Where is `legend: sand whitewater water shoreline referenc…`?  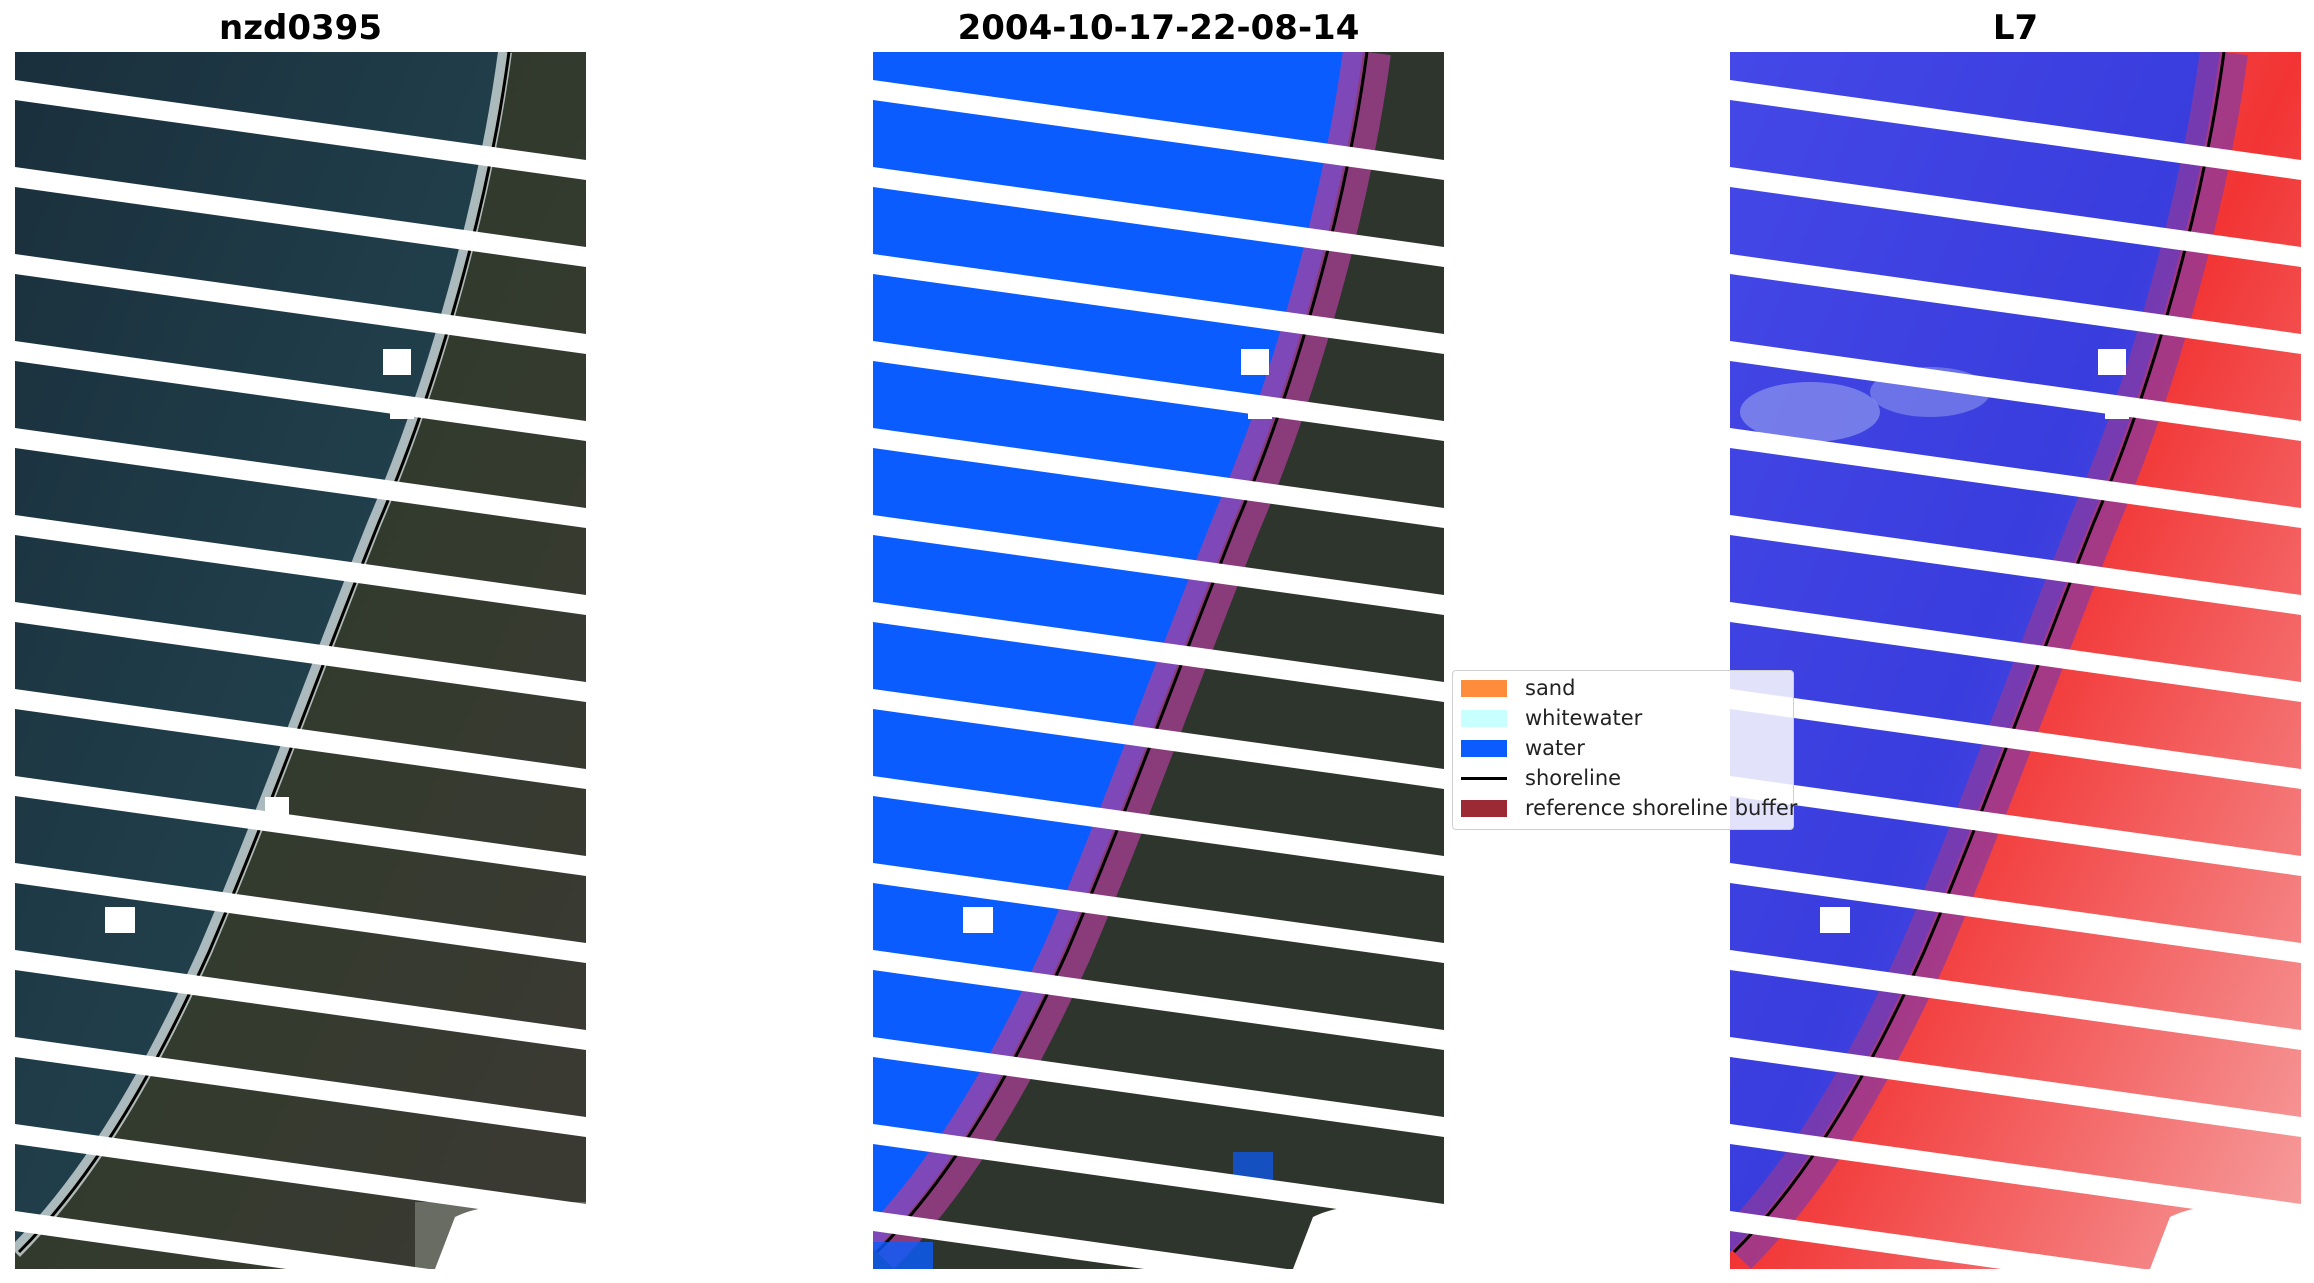 legend: sand whitewater water shoreline referenc… is located at coordinates (1624, 750).